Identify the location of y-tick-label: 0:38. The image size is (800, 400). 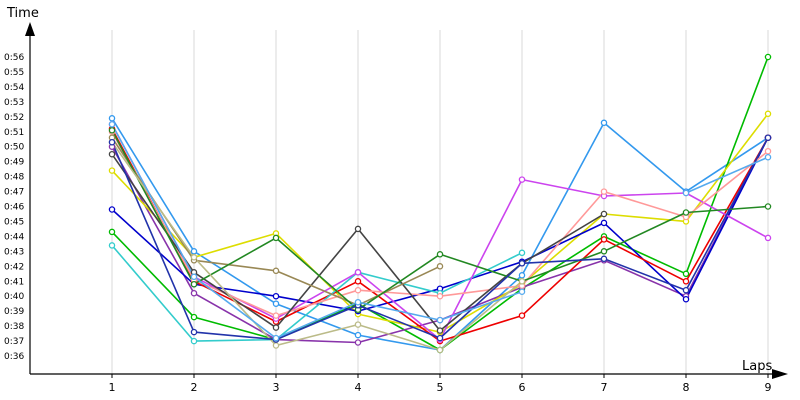
(14, 327).